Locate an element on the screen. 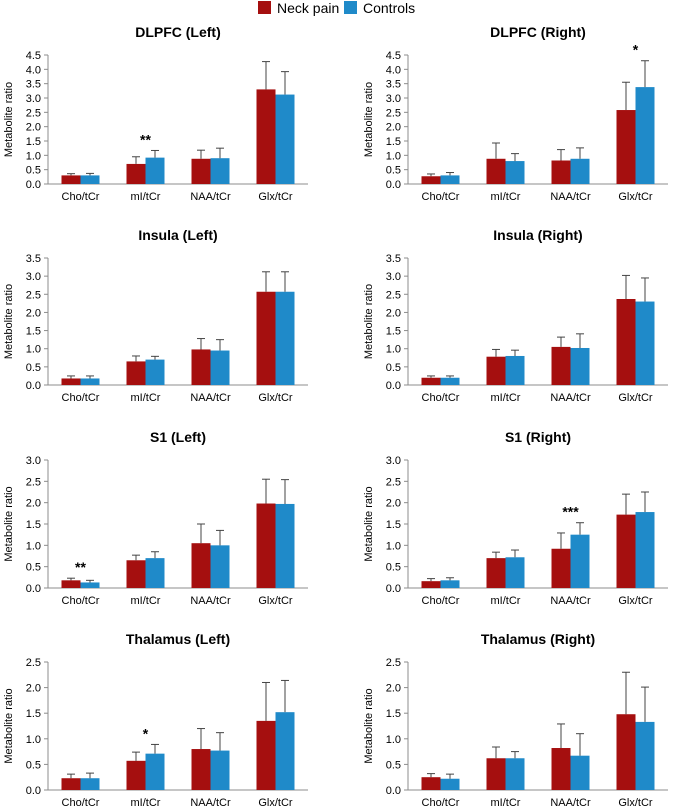 This screenshot has height=812, width=685. y-tick-label: 4.5 is located at coordinates (33, 56).